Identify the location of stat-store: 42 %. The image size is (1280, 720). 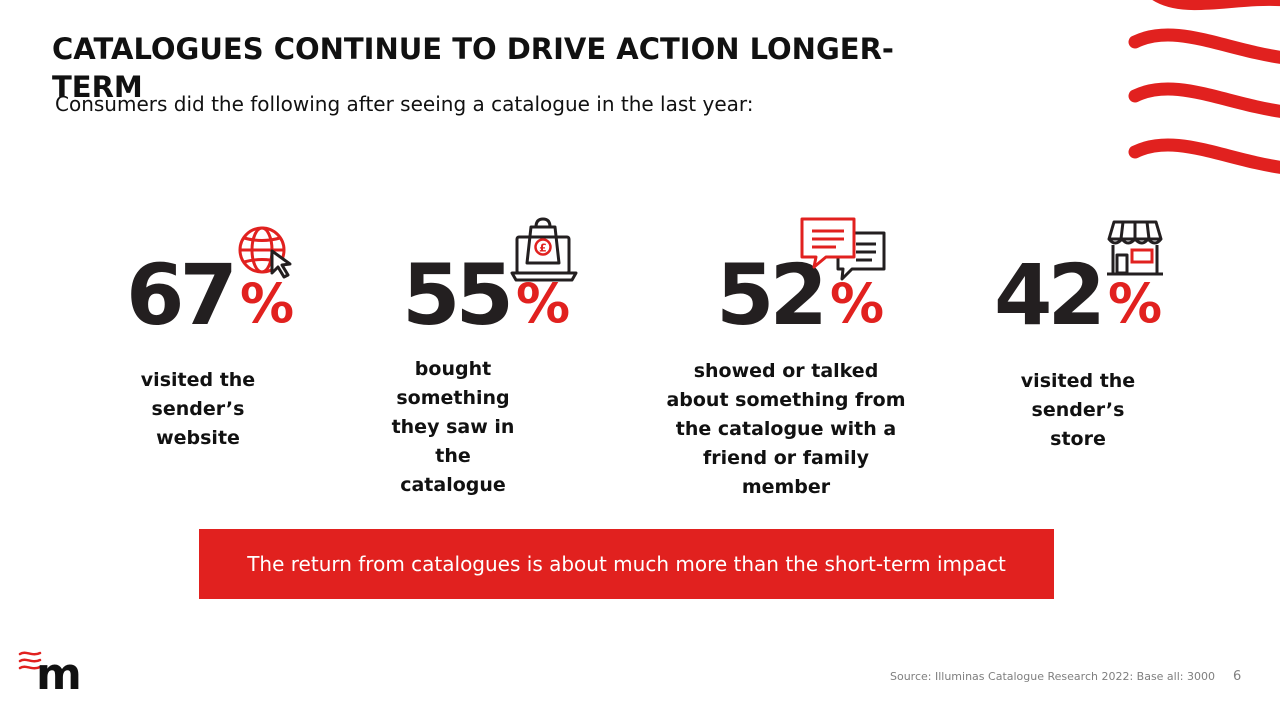
(1094, 277).